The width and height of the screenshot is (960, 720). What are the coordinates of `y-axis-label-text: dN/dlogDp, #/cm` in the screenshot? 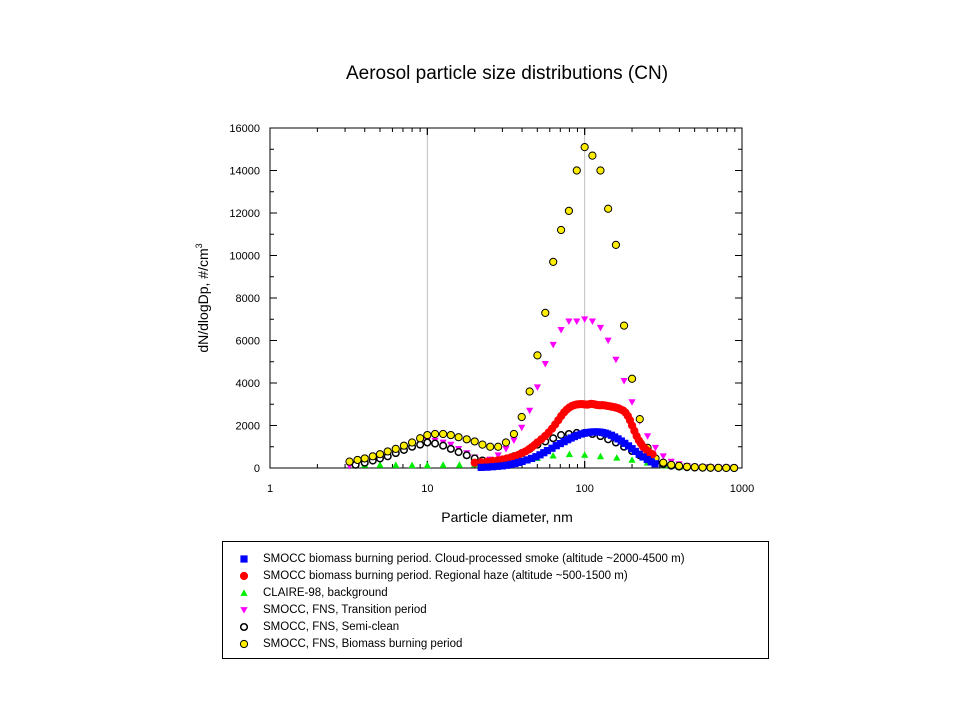 It's located at (203, 300).